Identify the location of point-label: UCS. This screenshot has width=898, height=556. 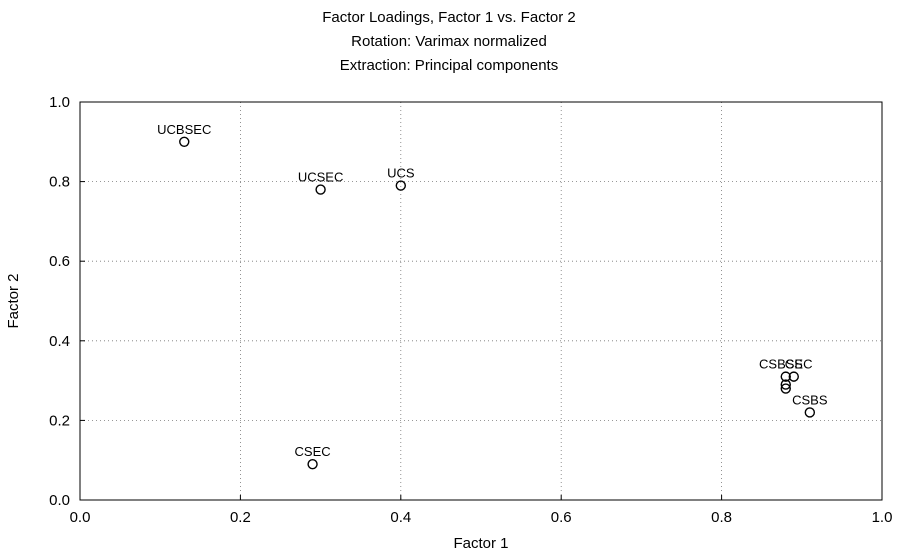
(401, 173).